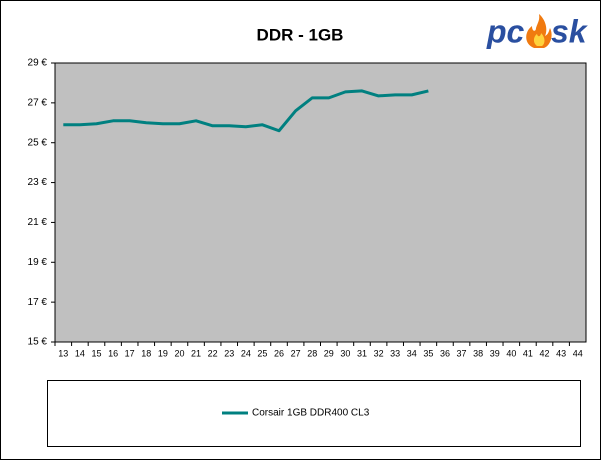  What do you see at coordinates (505, 31) in the screenshot?
I see `logo-text: pc` at bounding box center [505, 31].